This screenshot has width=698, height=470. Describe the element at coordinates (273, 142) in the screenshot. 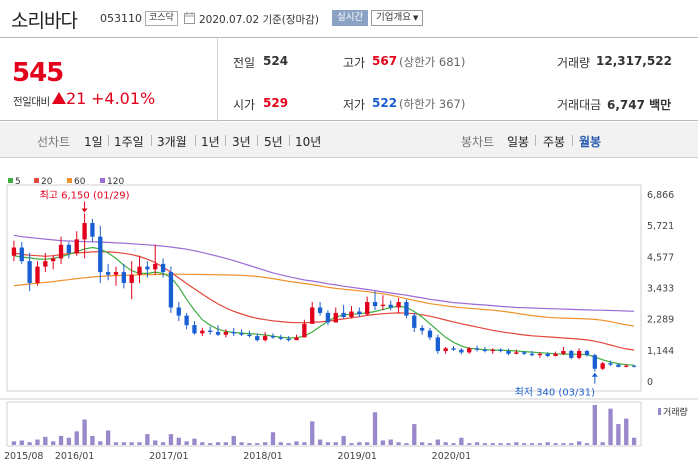

I see `period-5y: 5년` at that location.